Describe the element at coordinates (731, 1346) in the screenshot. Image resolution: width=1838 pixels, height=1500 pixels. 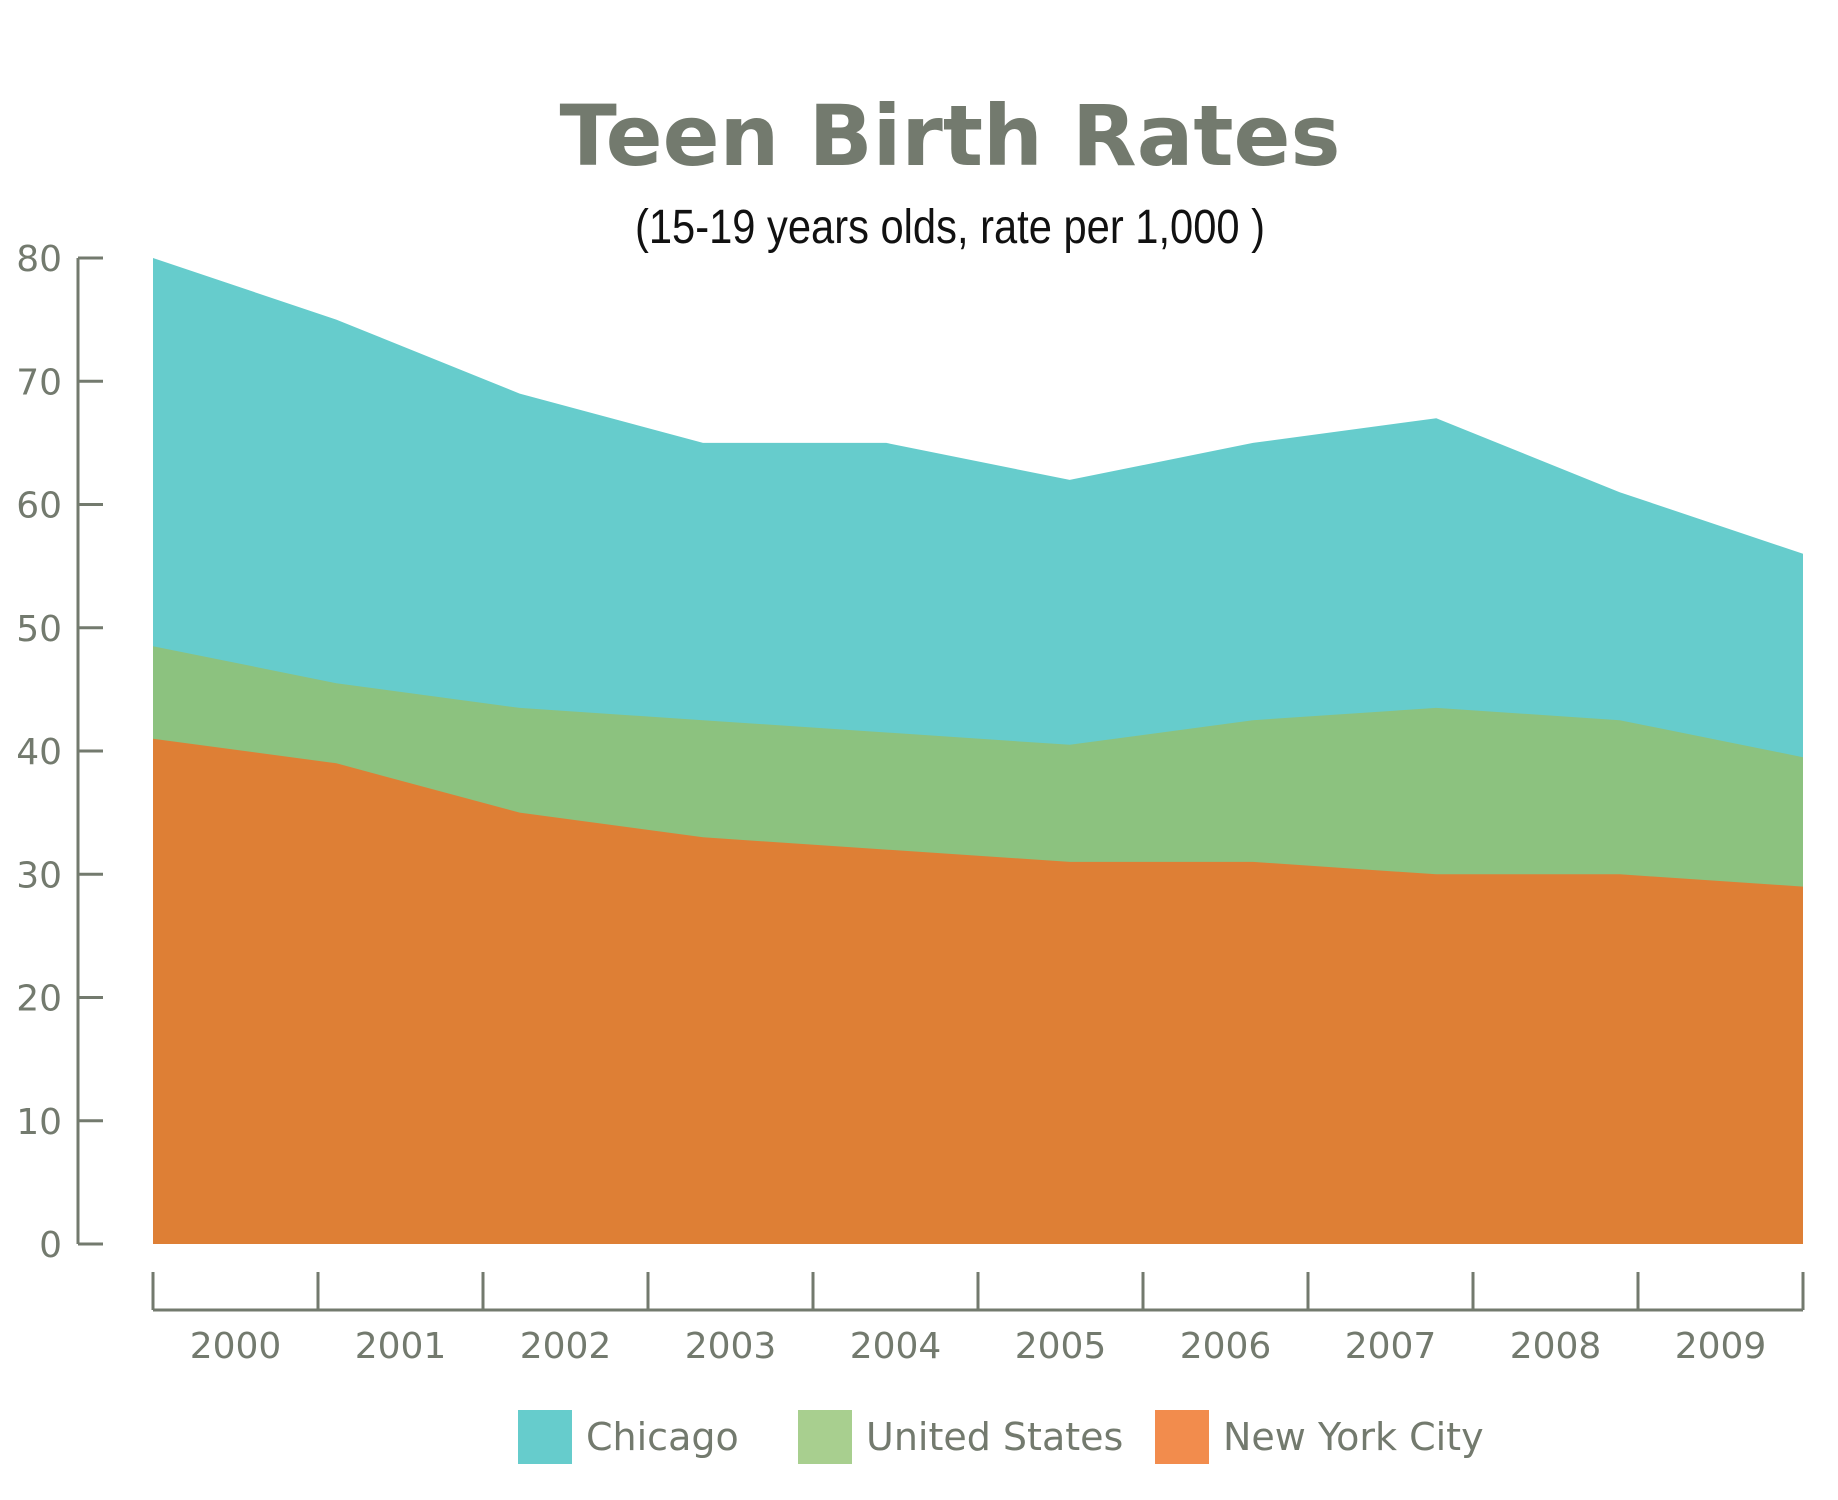
I see `x-tick-label: 2003` at that location.